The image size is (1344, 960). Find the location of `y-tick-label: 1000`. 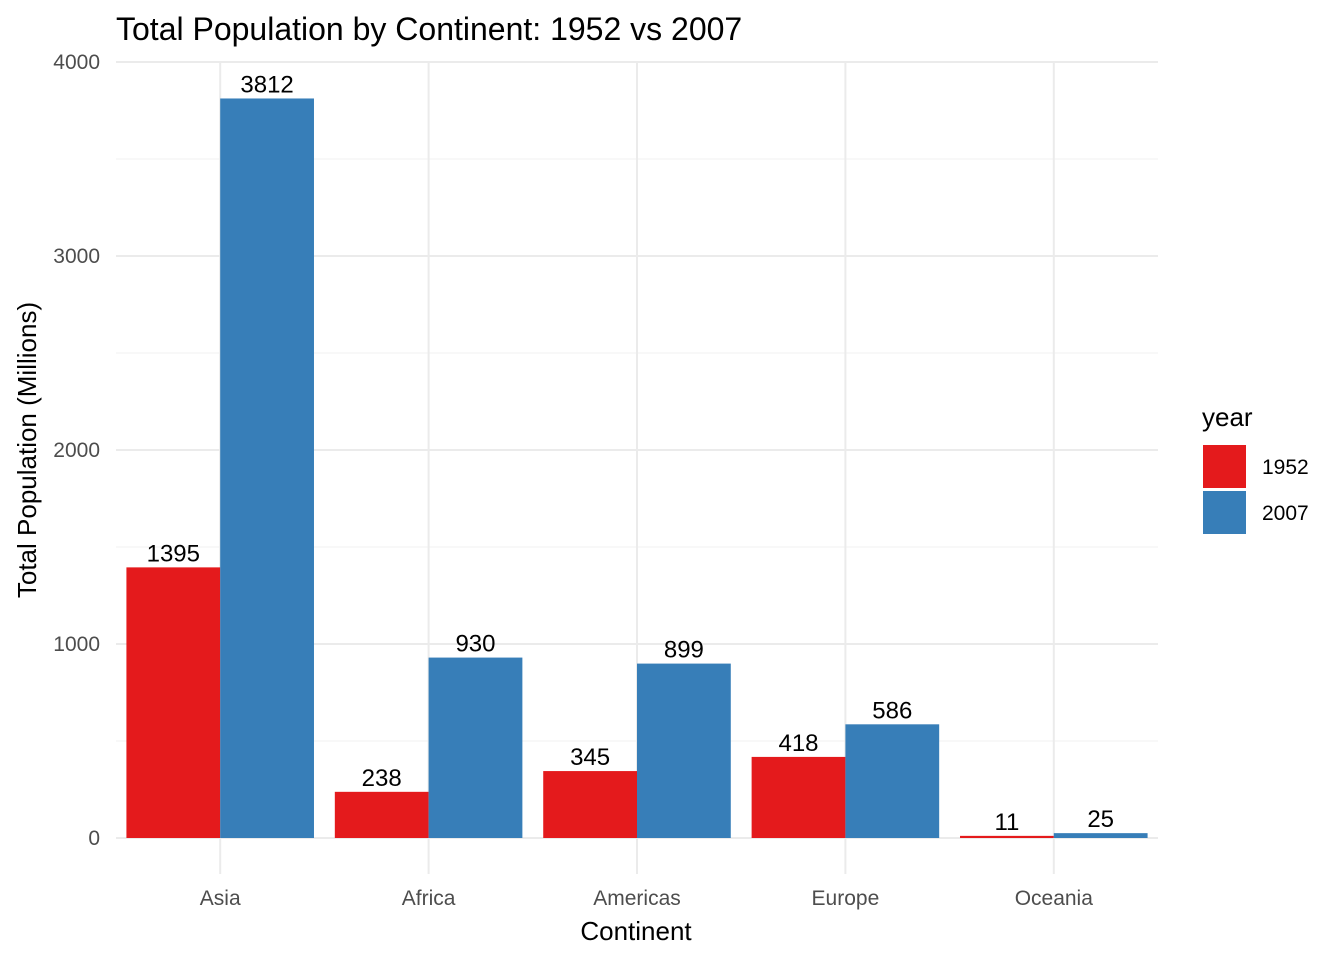

y-tick-label: 1000 is located at coordinates (76, 644).